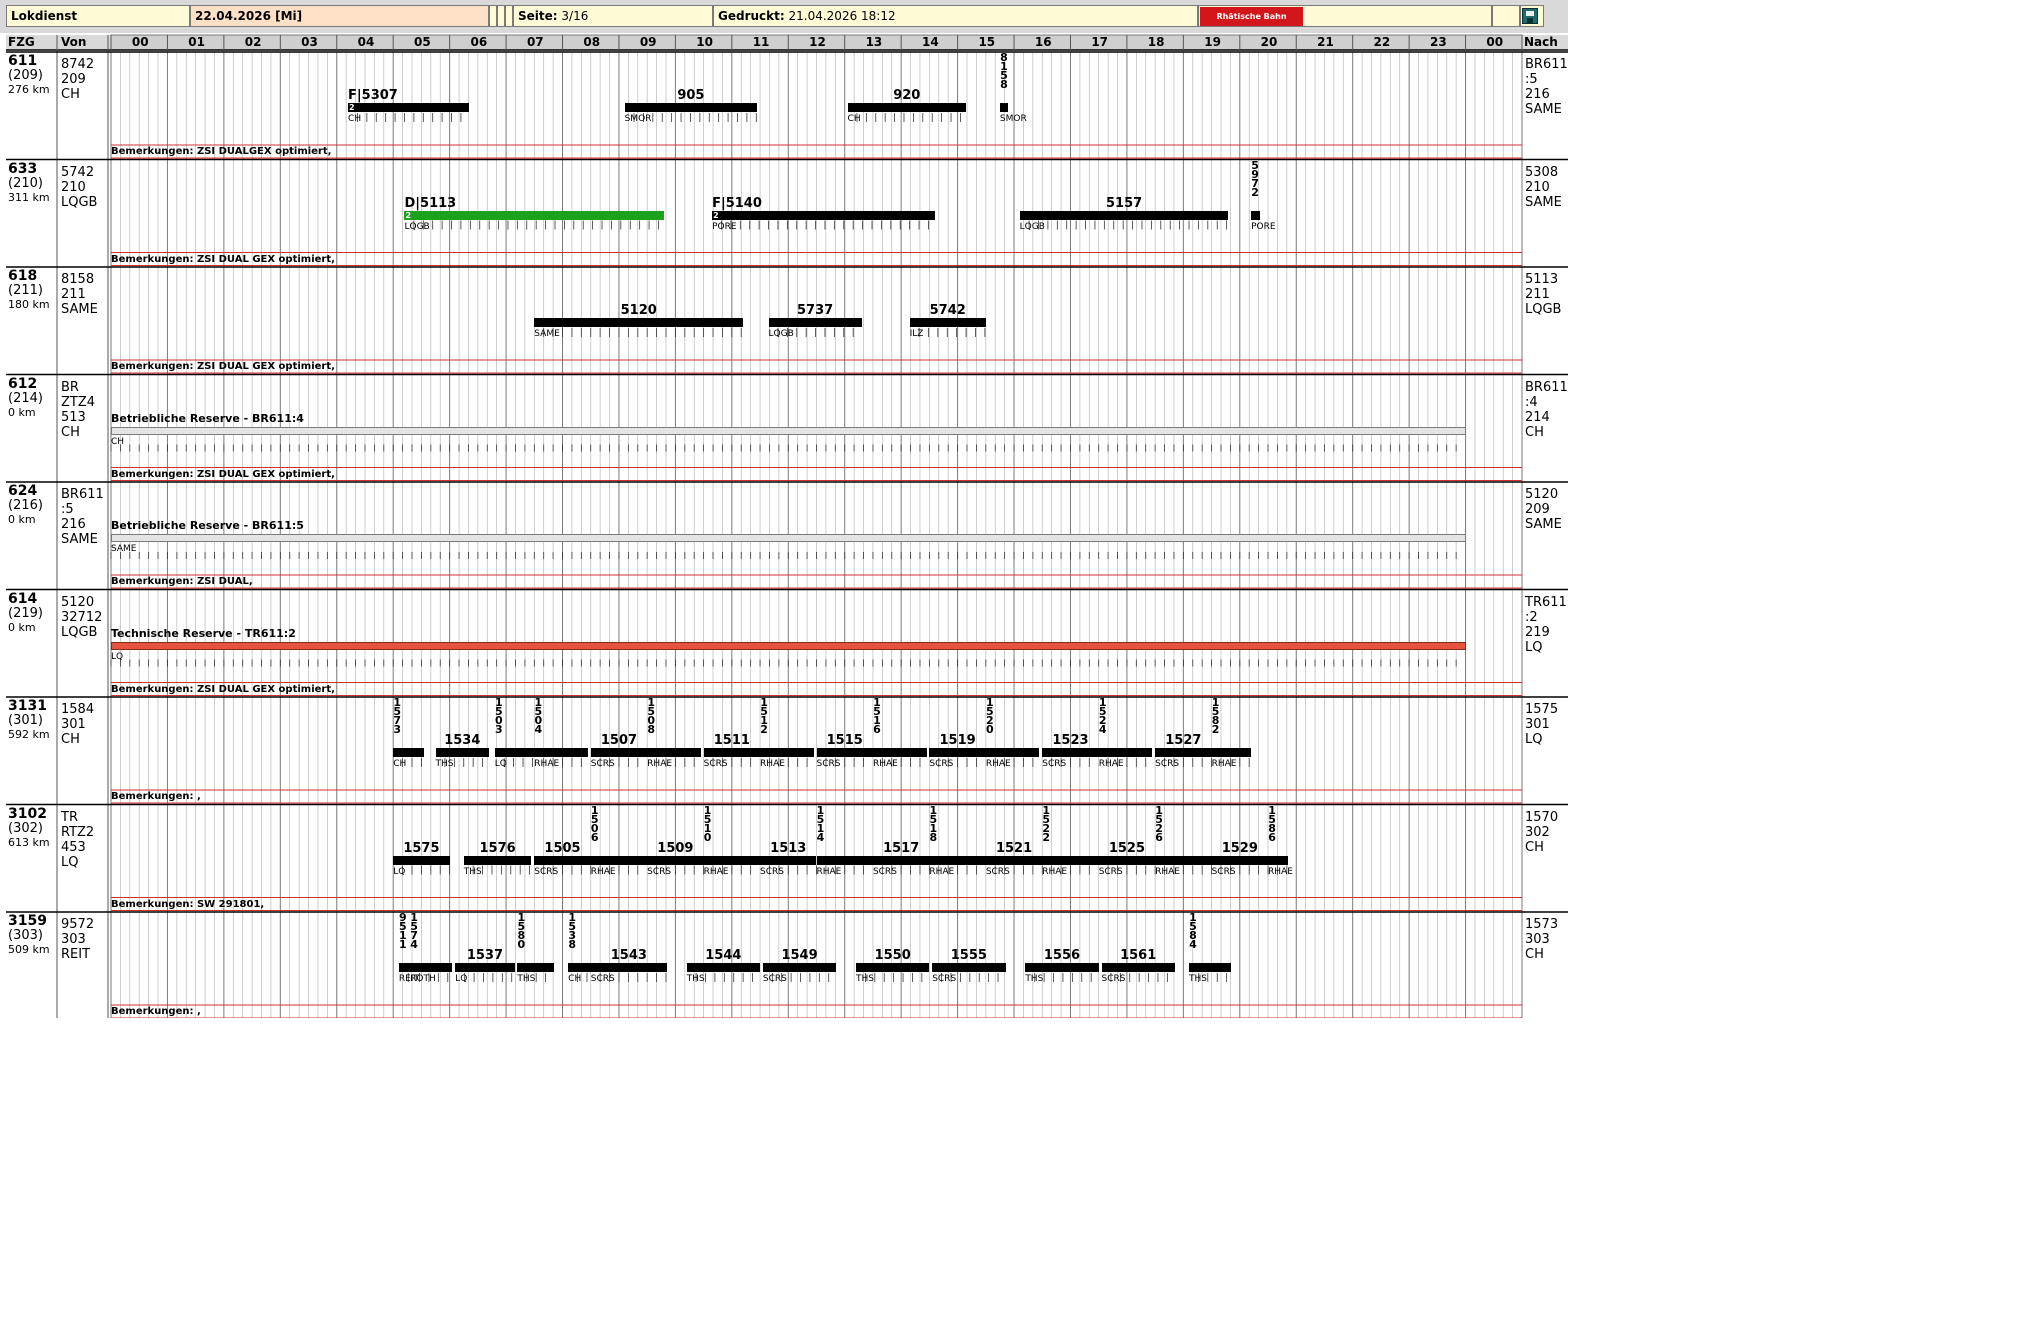 This screenshot has height=1319, width=2031. I want to click on vehicle-roster: (302), so click(25, 828).